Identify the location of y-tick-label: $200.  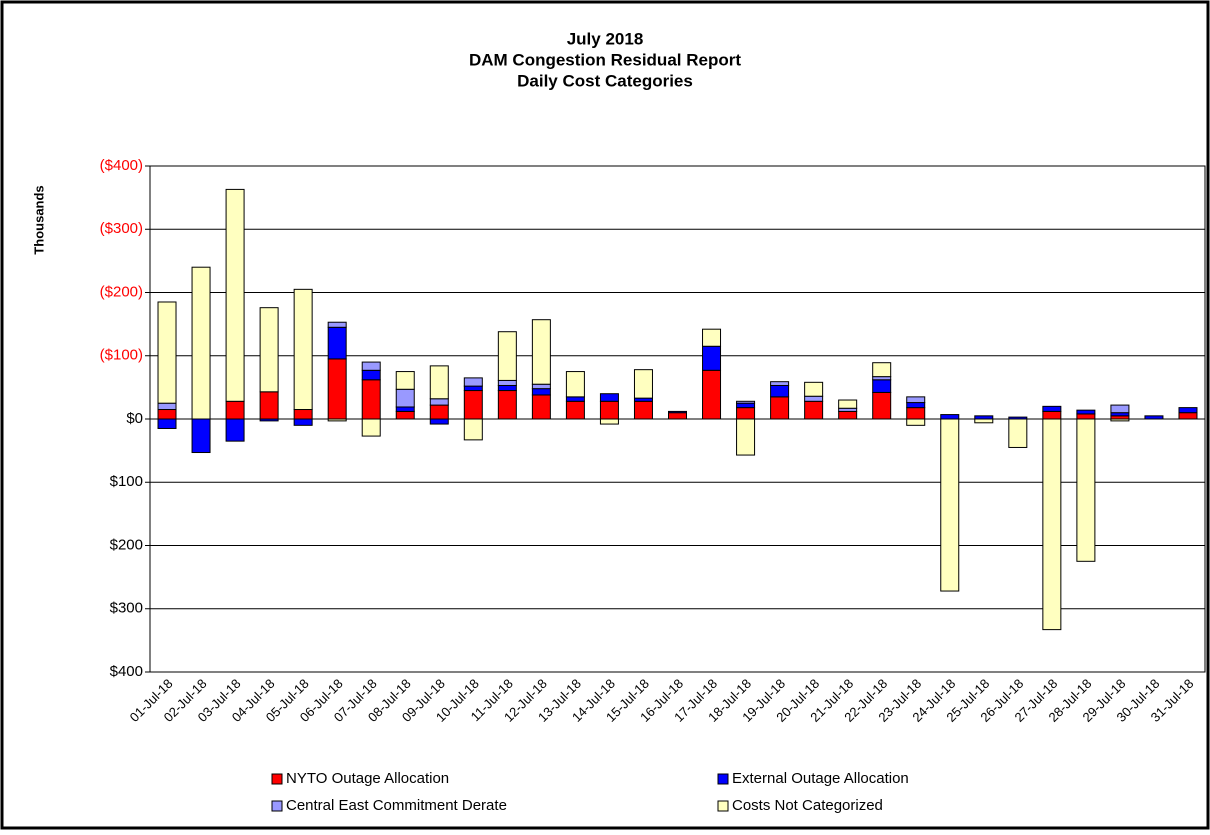
(126, 544).